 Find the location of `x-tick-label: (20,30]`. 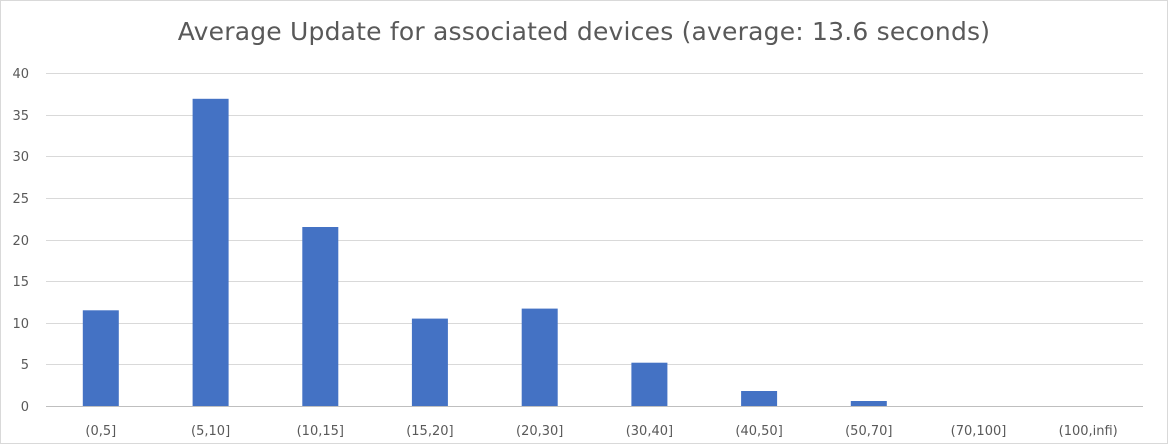

x-tick-label: (20,30] is located at coordinates (539, 431).